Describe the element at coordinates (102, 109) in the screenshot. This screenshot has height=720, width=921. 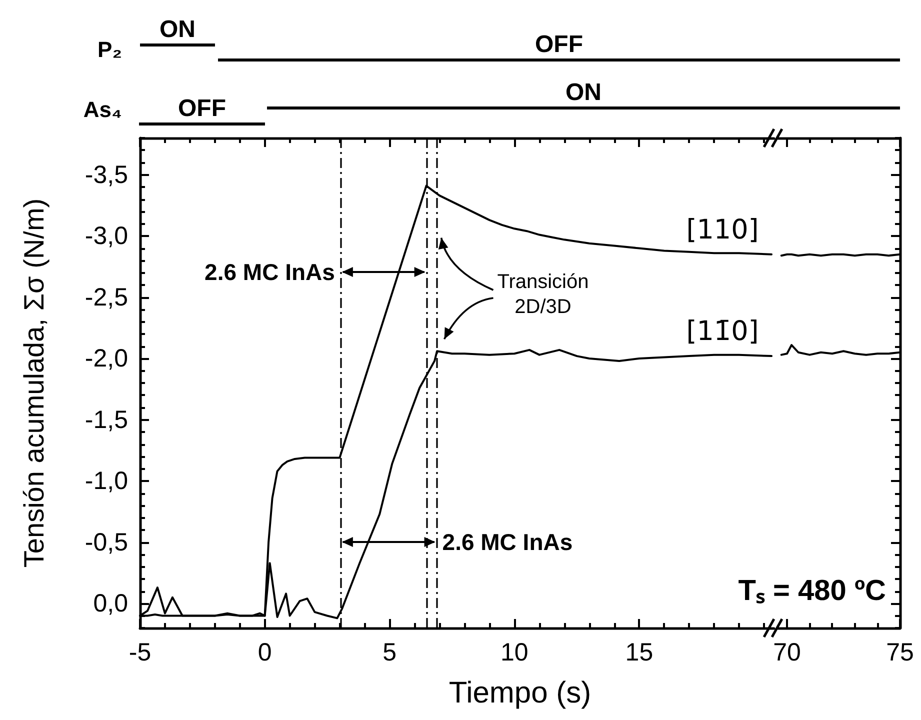
I see `text: As₄` at that location.